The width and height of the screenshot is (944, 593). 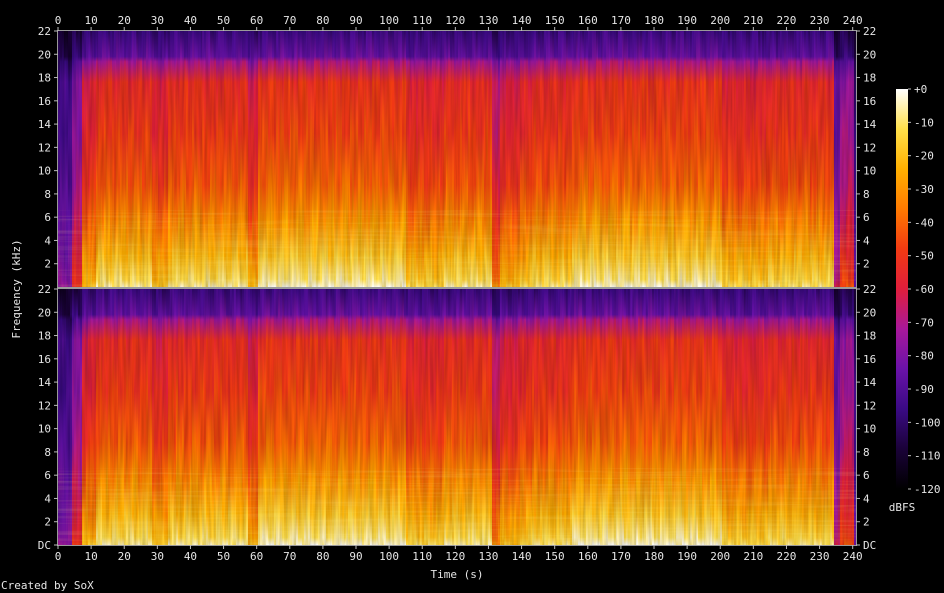 What do you see at coordinates (924, 156) in the screenshot?
I see `colorbar-tick-label: -20` at bounding box center [924, 156].